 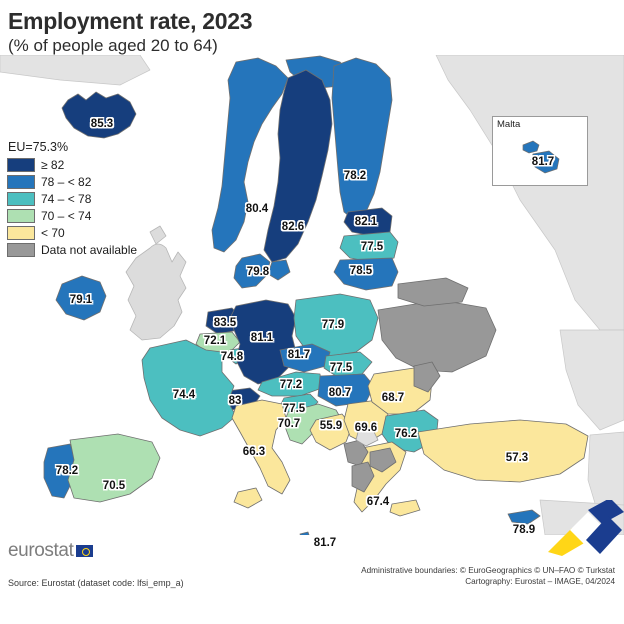 I want to click on malta-inset-panel: Malta 81.7, so click(x=540, y=151).